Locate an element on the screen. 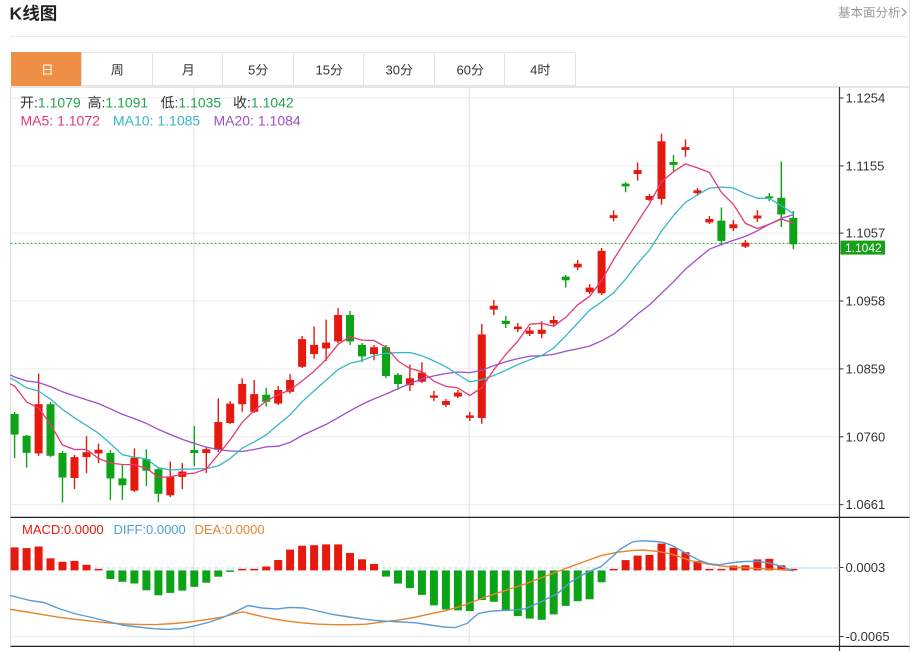  svg-text: K is located at coordinates (16, 14).